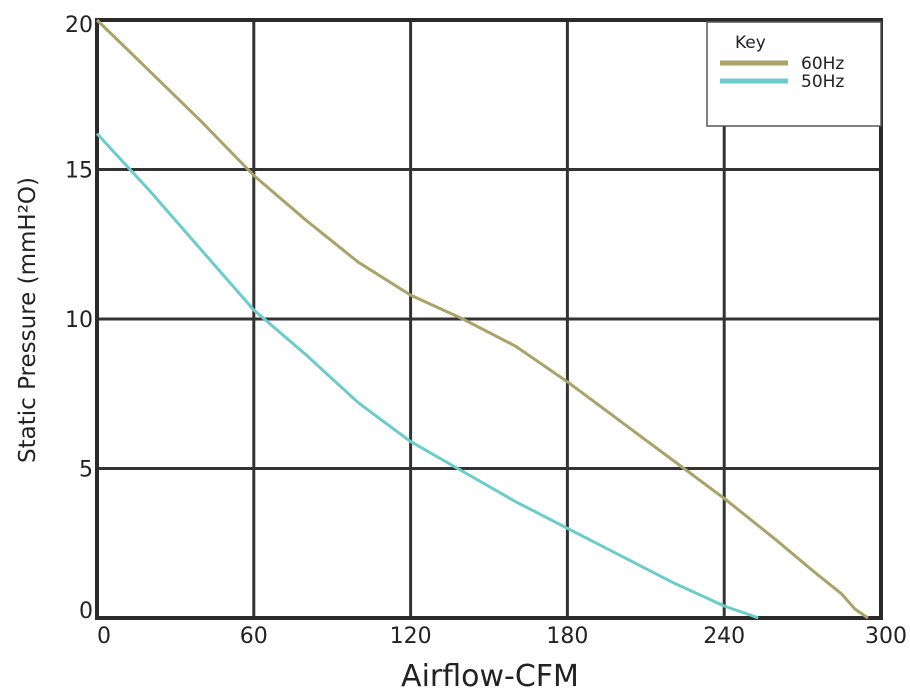 The width and height of the screenshot is (910, 696). I want to click on x-tick-labels: 0 60 120 180 240 300, so click(502, 636).